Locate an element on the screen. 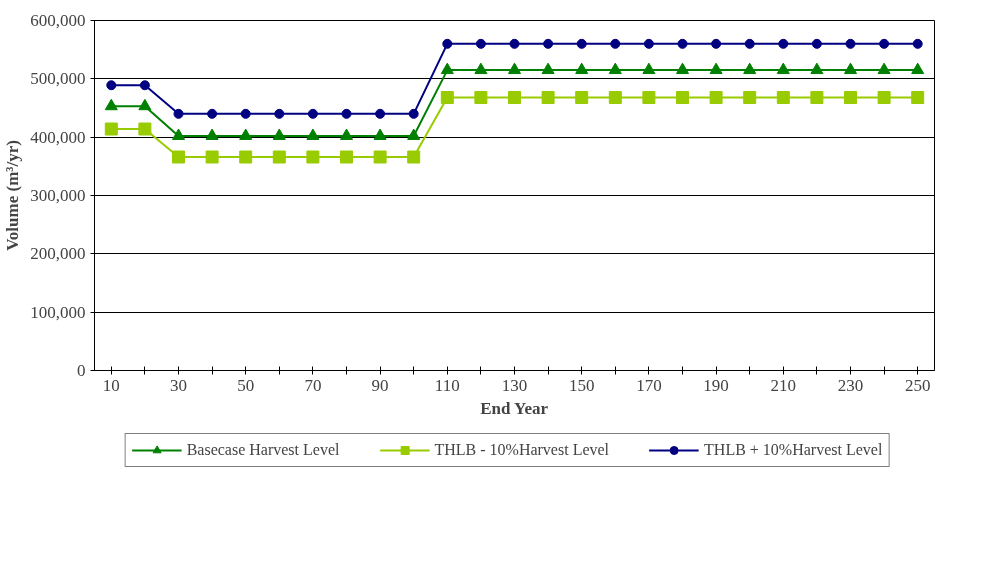  legend-label: THLB - 10%Harvest Level is located at coordinates (522, 450).